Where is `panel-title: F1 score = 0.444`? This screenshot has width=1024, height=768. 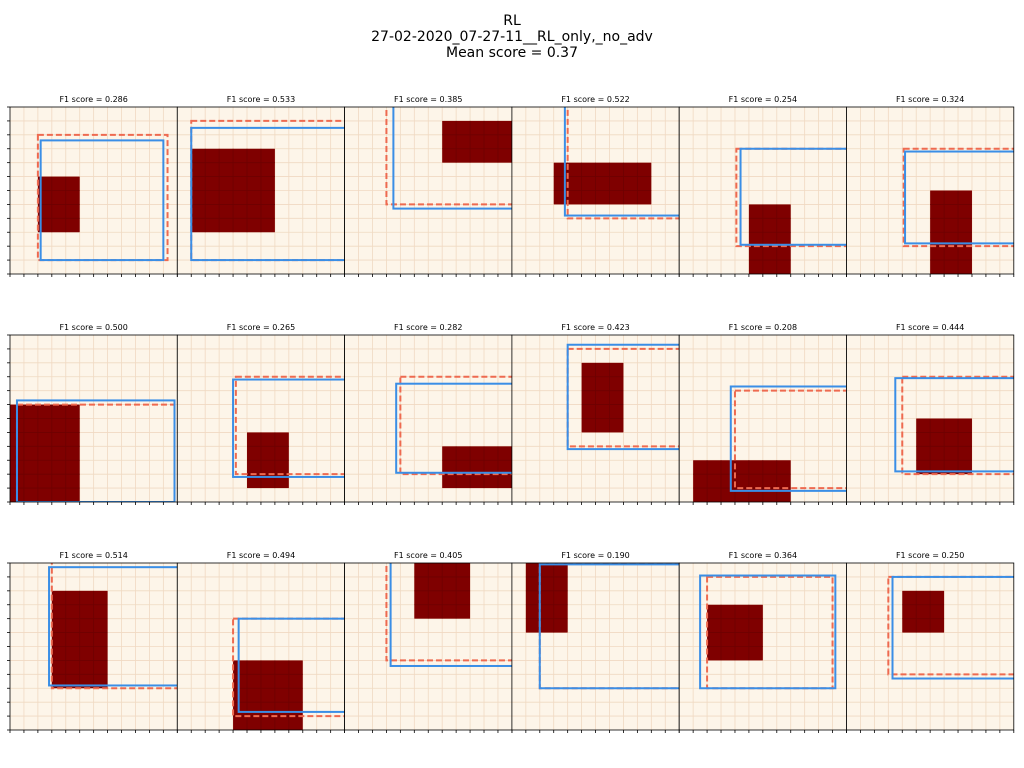 panel-title: F1 score = 0.444 is located at coordinates (930, 327).